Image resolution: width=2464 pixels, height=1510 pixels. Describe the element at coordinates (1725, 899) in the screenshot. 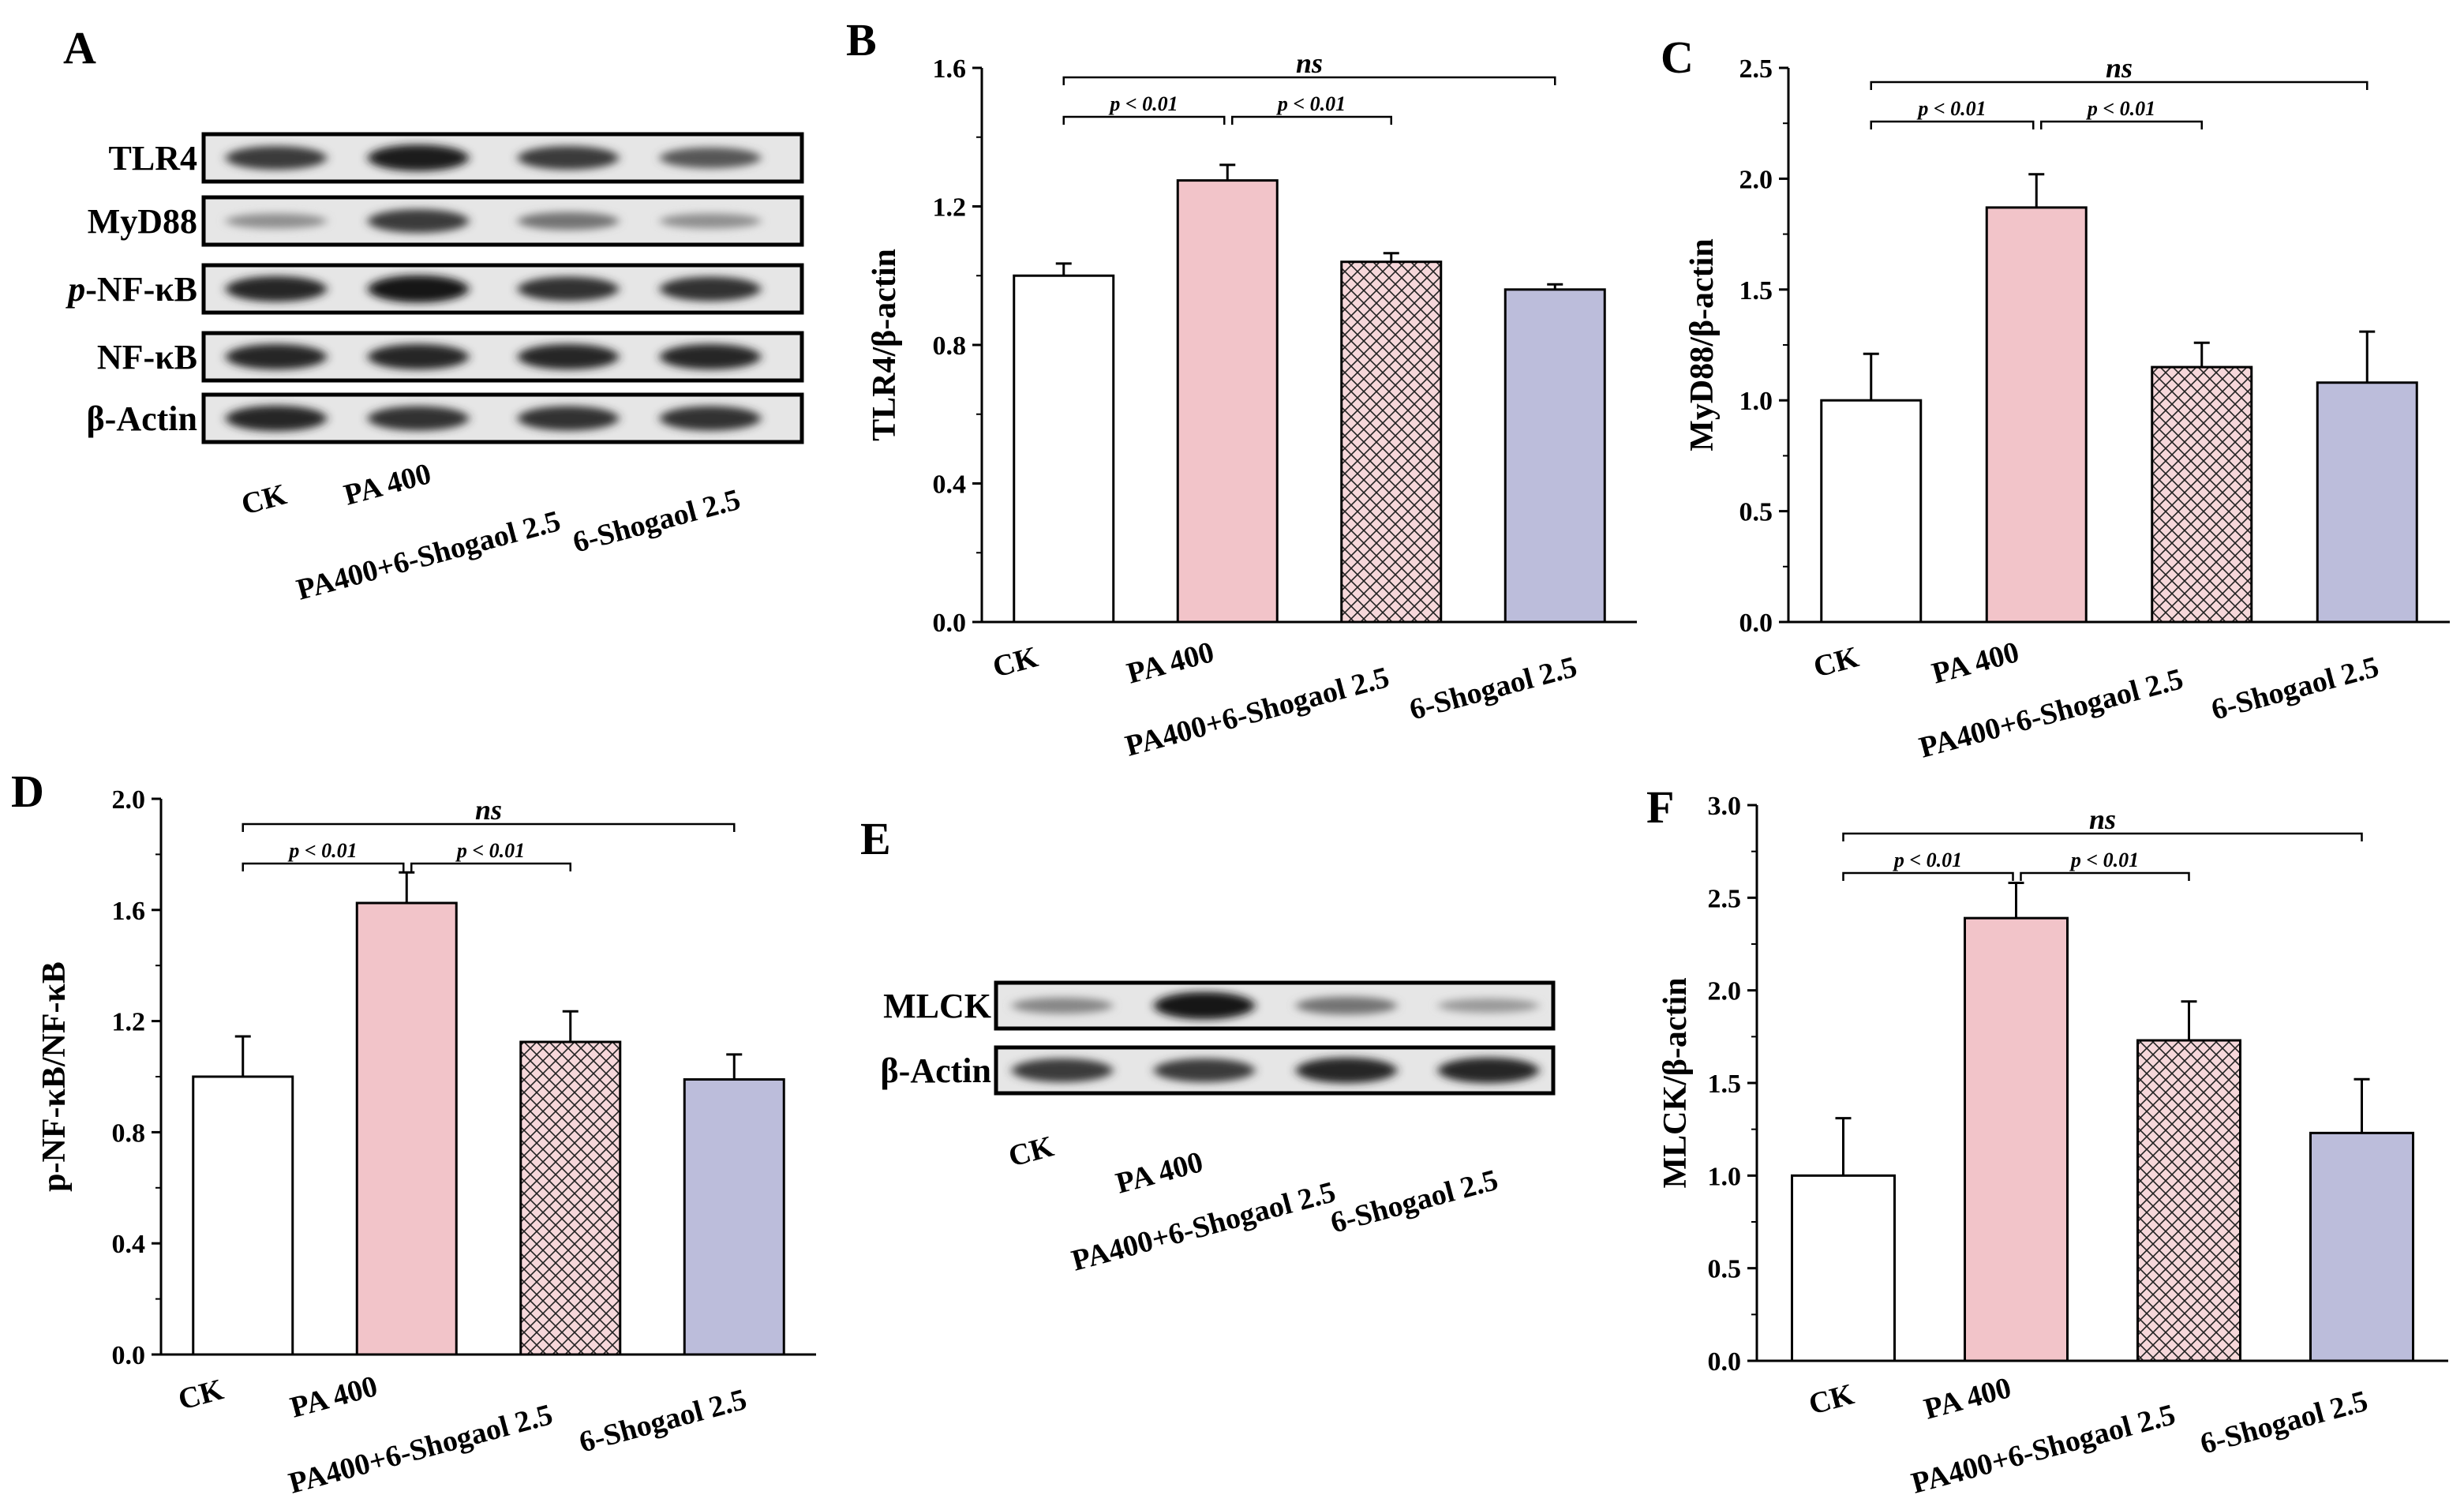

I see `y-tick-label: 2.5` at that location.